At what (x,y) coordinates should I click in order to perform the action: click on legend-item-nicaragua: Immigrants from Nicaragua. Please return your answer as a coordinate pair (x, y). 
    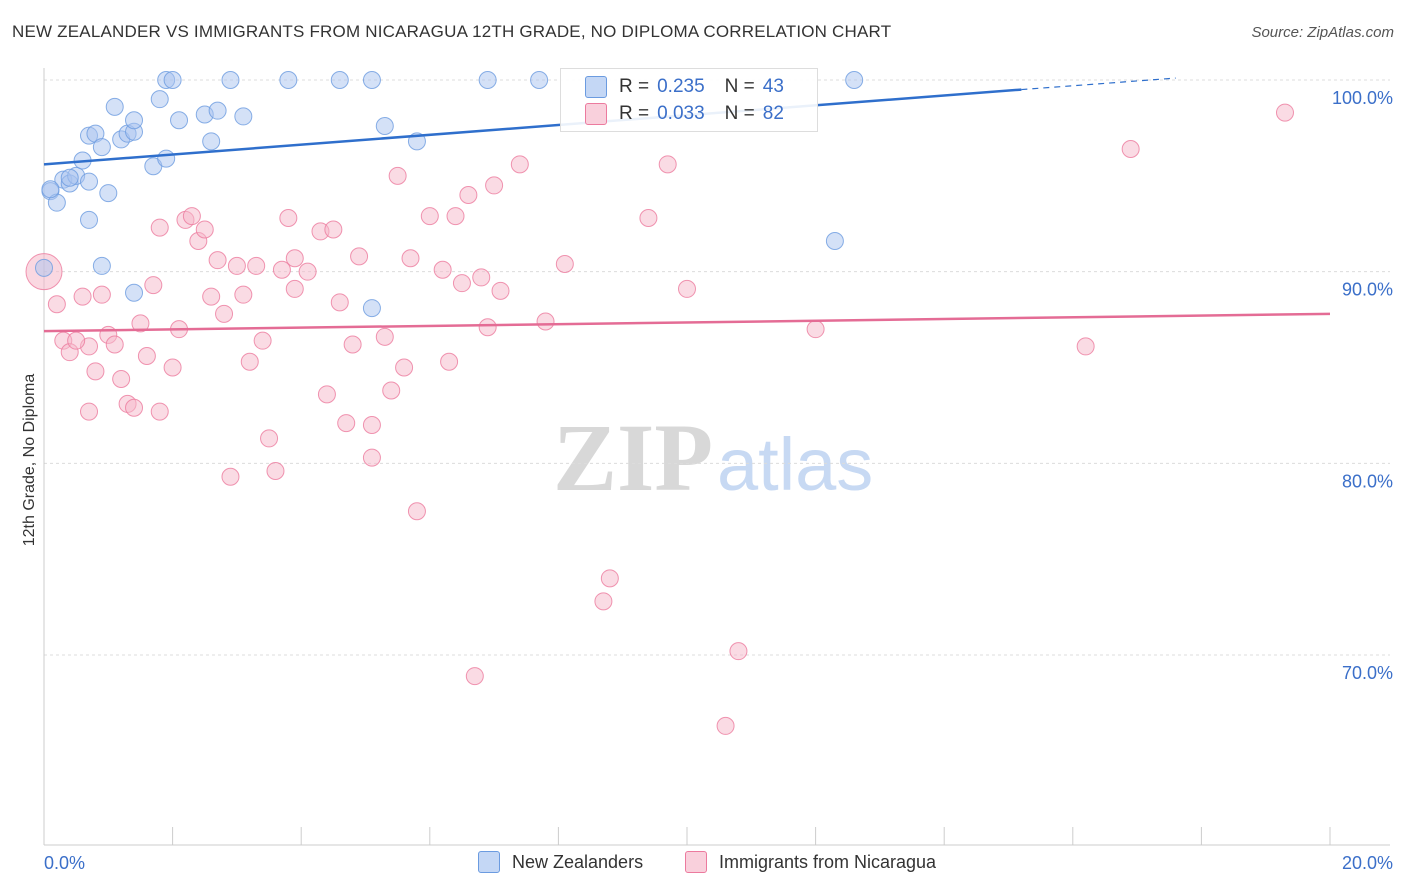
    Looking at the image, I should click on (810, 862).